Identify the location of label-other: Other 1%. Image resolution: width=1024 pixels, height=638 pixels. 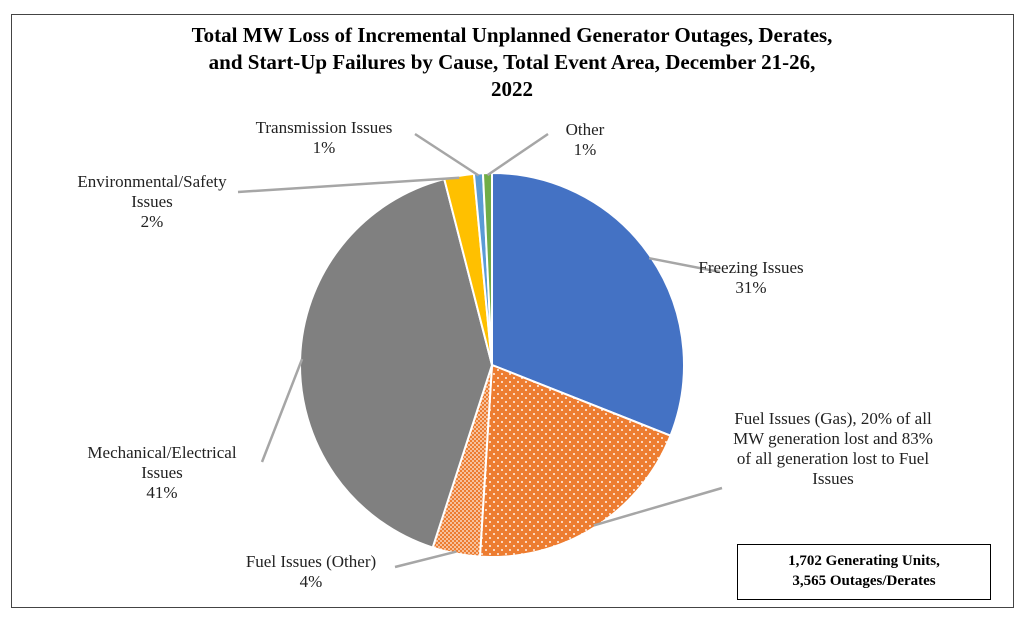
(585, 140).